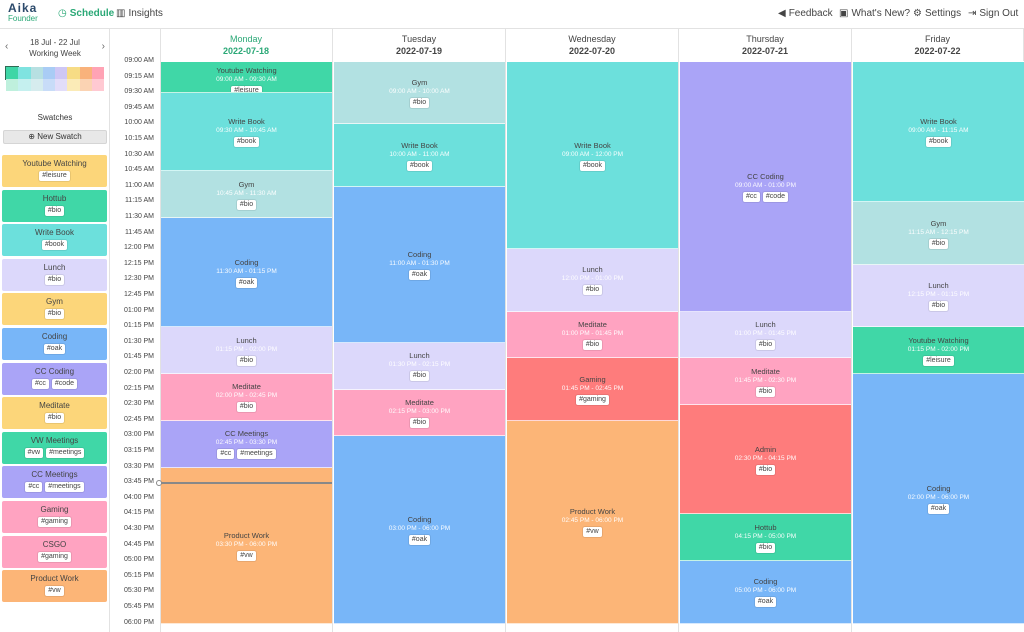  What do you see at coordinates (592, 280) in the screenshot?
I see `calendar-event: Lunch 12:00 PM - 01:00 PM #bio` at bounding box center [592, 280].